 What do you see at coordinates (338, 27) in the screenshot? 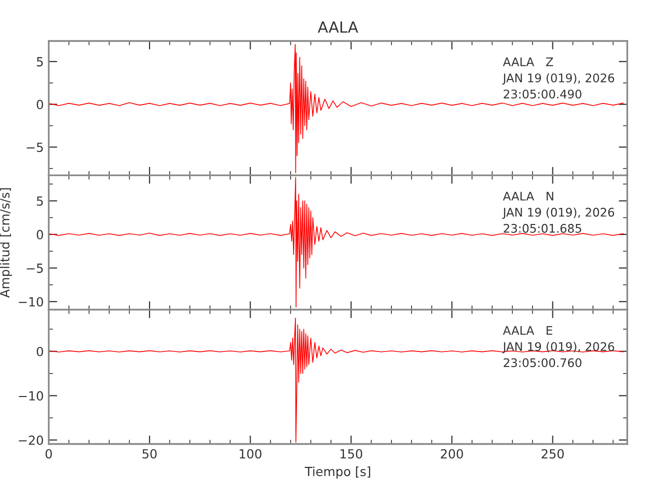
I see `chart-title: AALA` at bounding box center [338, 27].